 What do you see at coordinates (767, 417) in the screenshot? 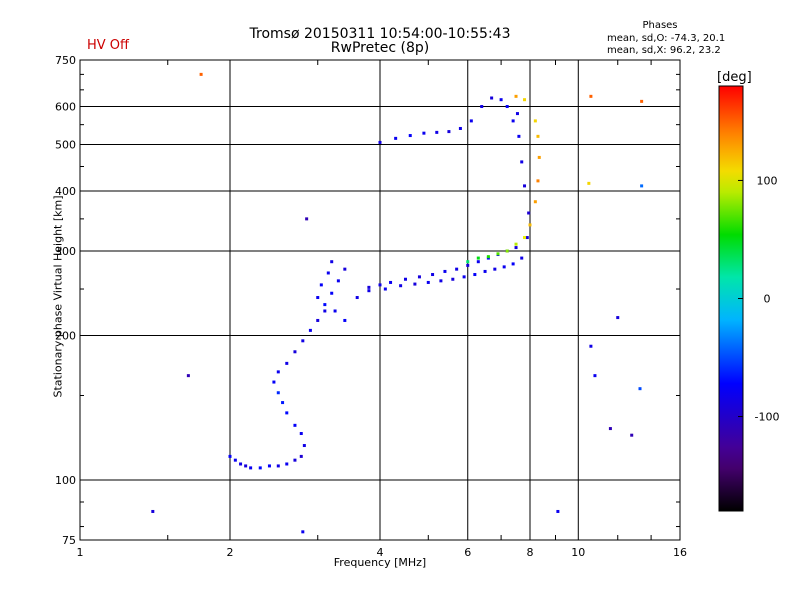
I see `colorbar-tick-label: -100` at bounding box center [767, 417].